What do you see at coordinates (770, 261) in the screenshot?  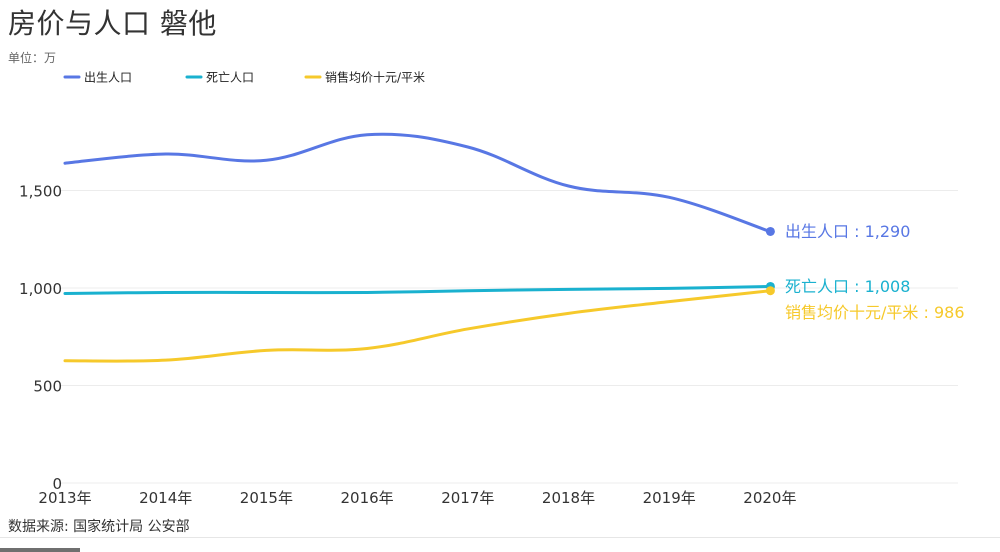 I see `end-points` at bounding box center [770, 261].